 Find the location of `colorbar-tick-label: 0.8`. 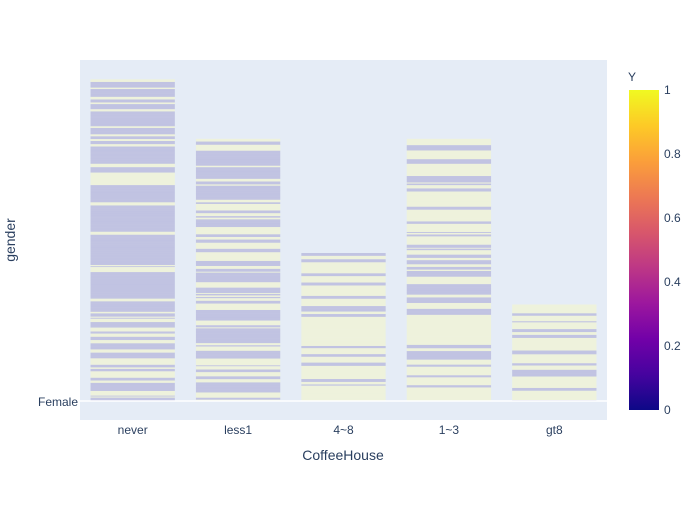

colorbar-tick-label: 0.8 is located at coordinates (672, 154).